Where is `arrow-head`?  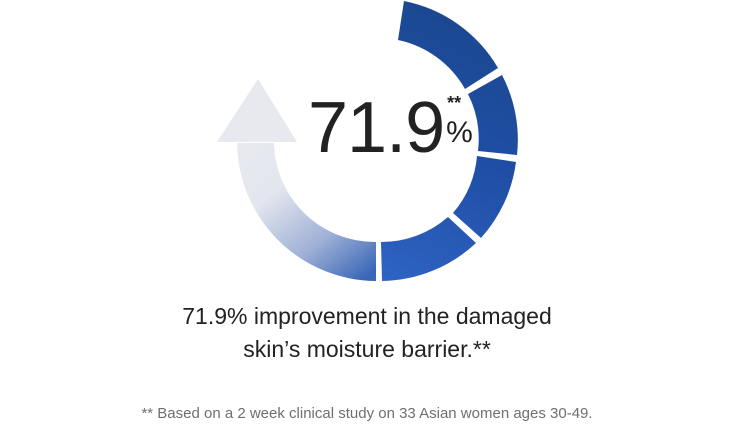
arrow-head is located at coordinates (257, 110).